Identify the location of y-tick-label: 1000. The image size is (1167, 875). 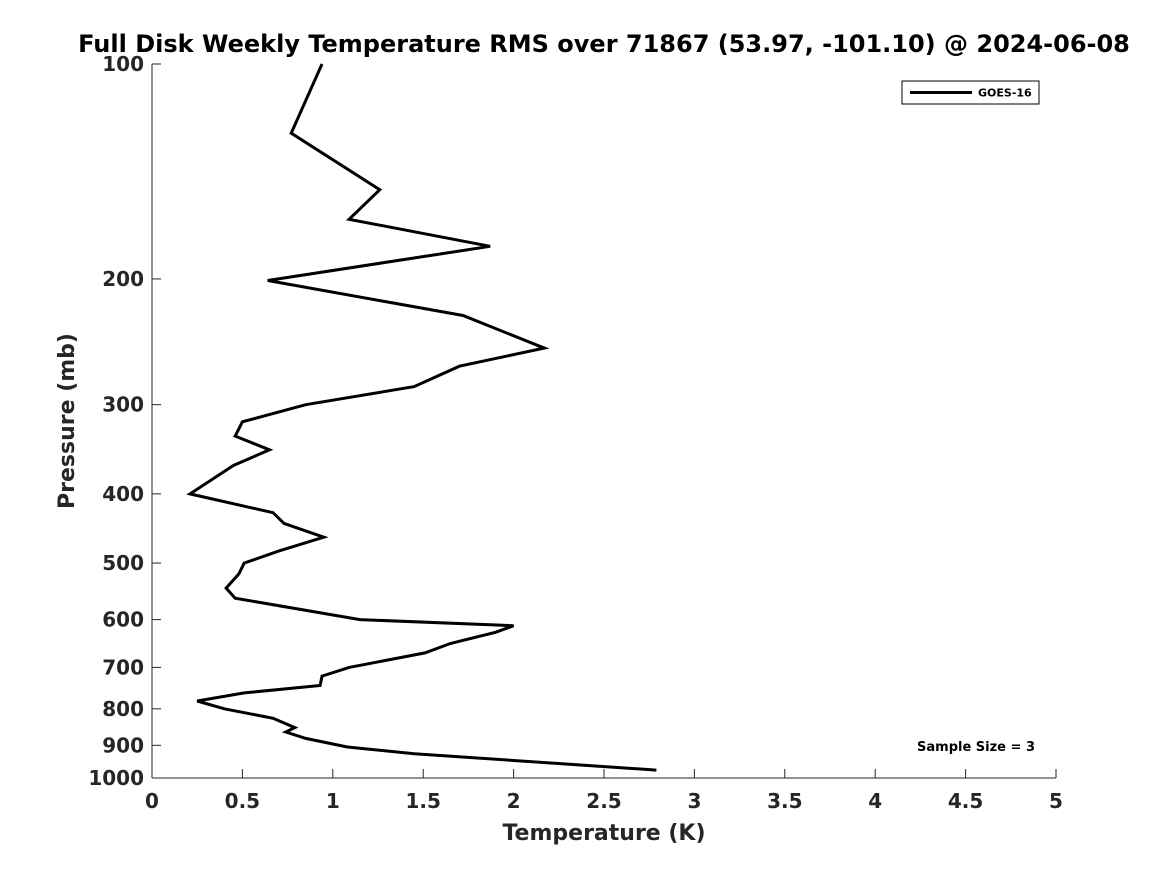
(116, 778).